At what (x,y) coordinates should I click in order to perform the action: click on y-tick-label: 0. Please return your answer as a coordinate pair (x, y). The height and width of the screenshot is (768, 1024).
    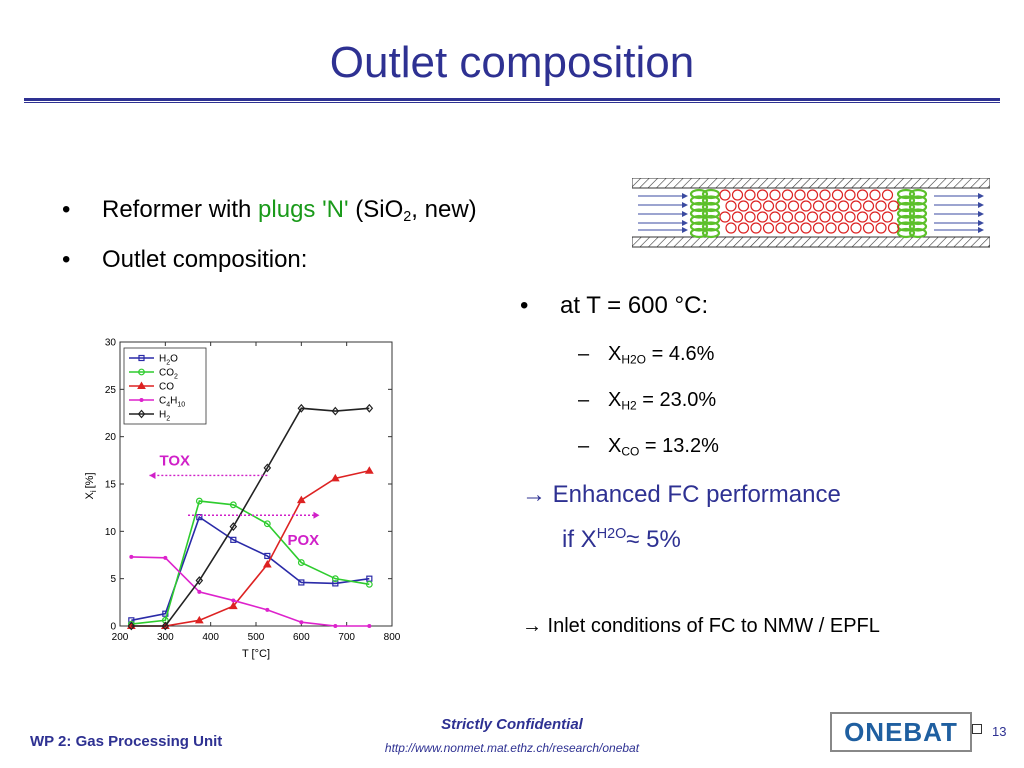
    Looking at the image, I should click on (113, 627).